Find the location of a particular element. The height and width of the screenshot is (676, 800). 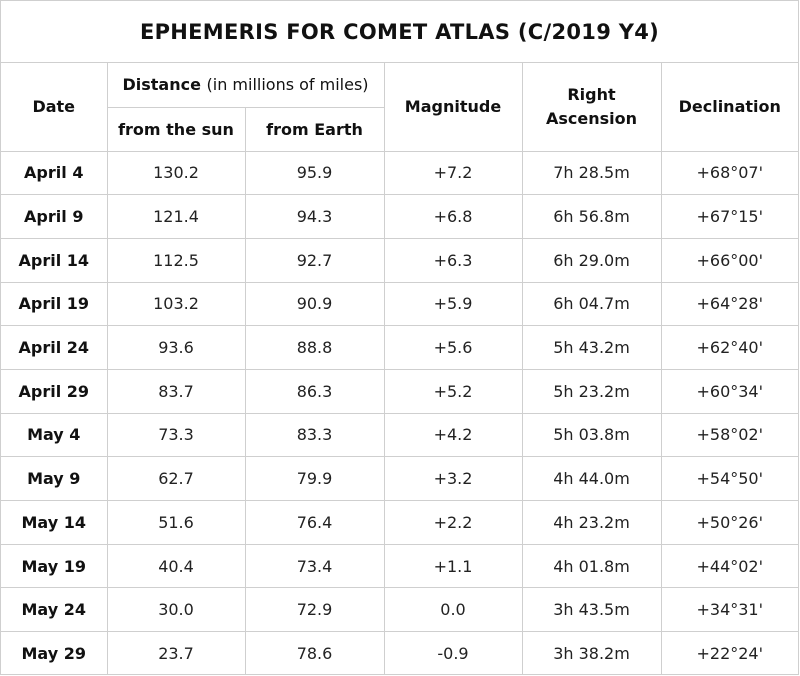

date-cell: April 29 is located at coordinates (54, 391).